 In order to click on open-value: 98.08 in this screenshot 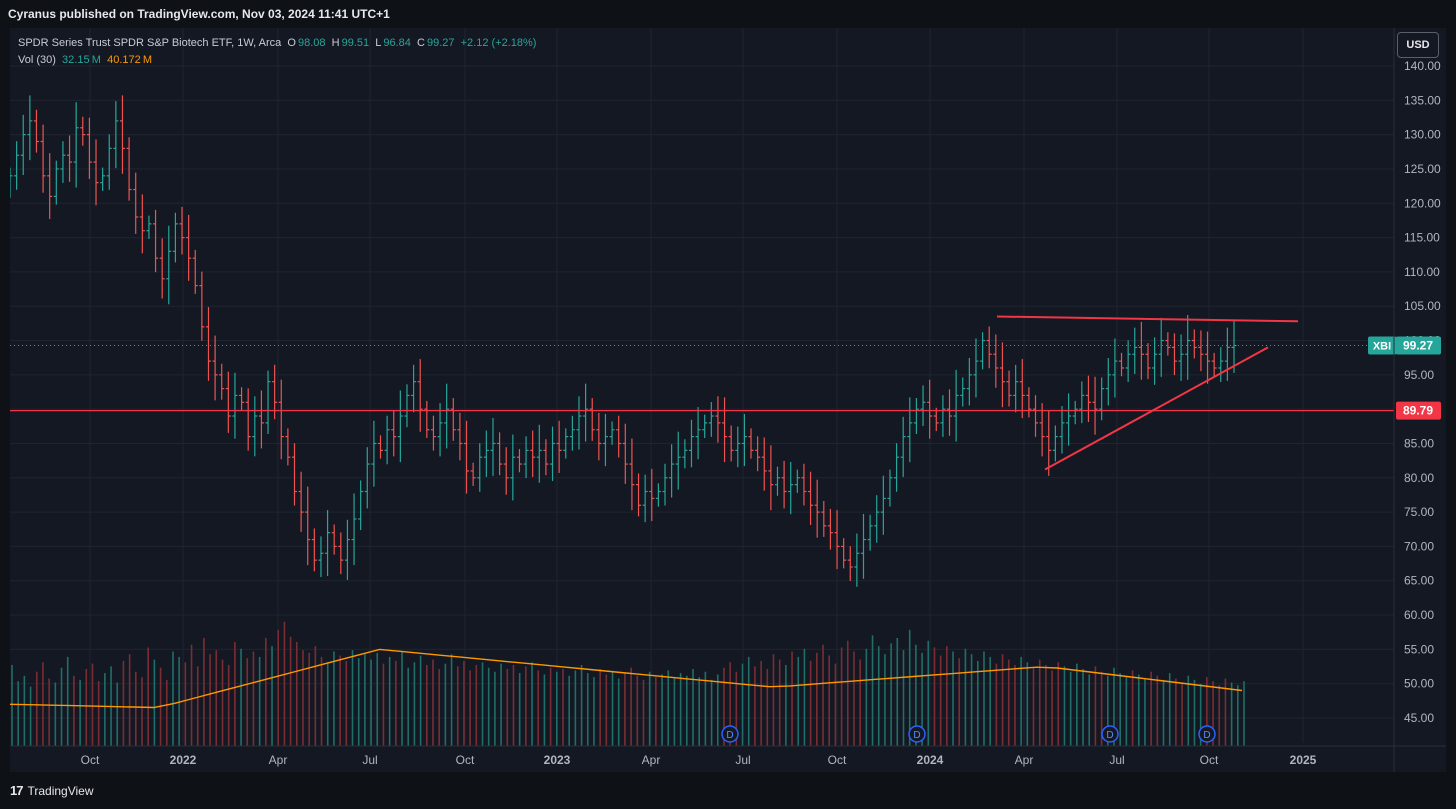, I will do `click(311, 43)`.